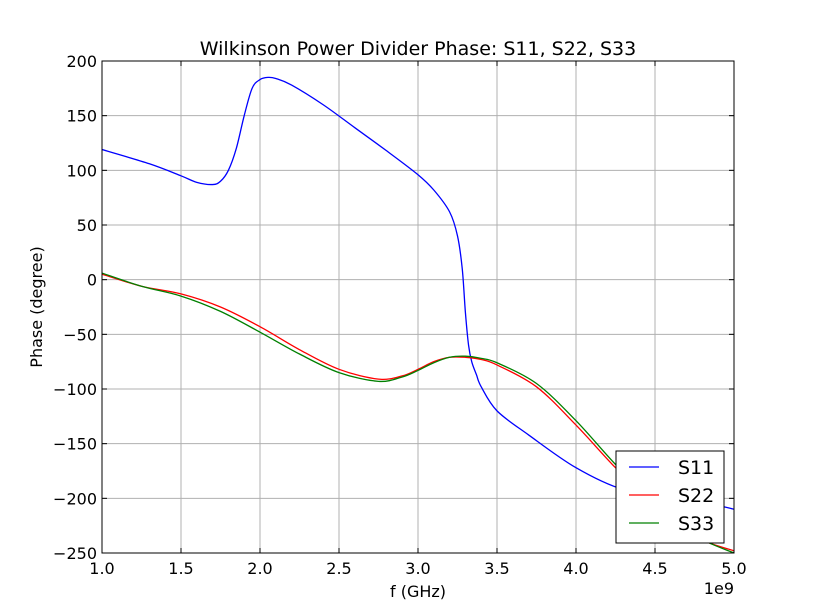 The width and height of the screenshot is (815, 615). What do you see at coordinates (338, 568) in the screenshot?
I see `x-tick-label: 2.5` at bounding box center [338, 568].